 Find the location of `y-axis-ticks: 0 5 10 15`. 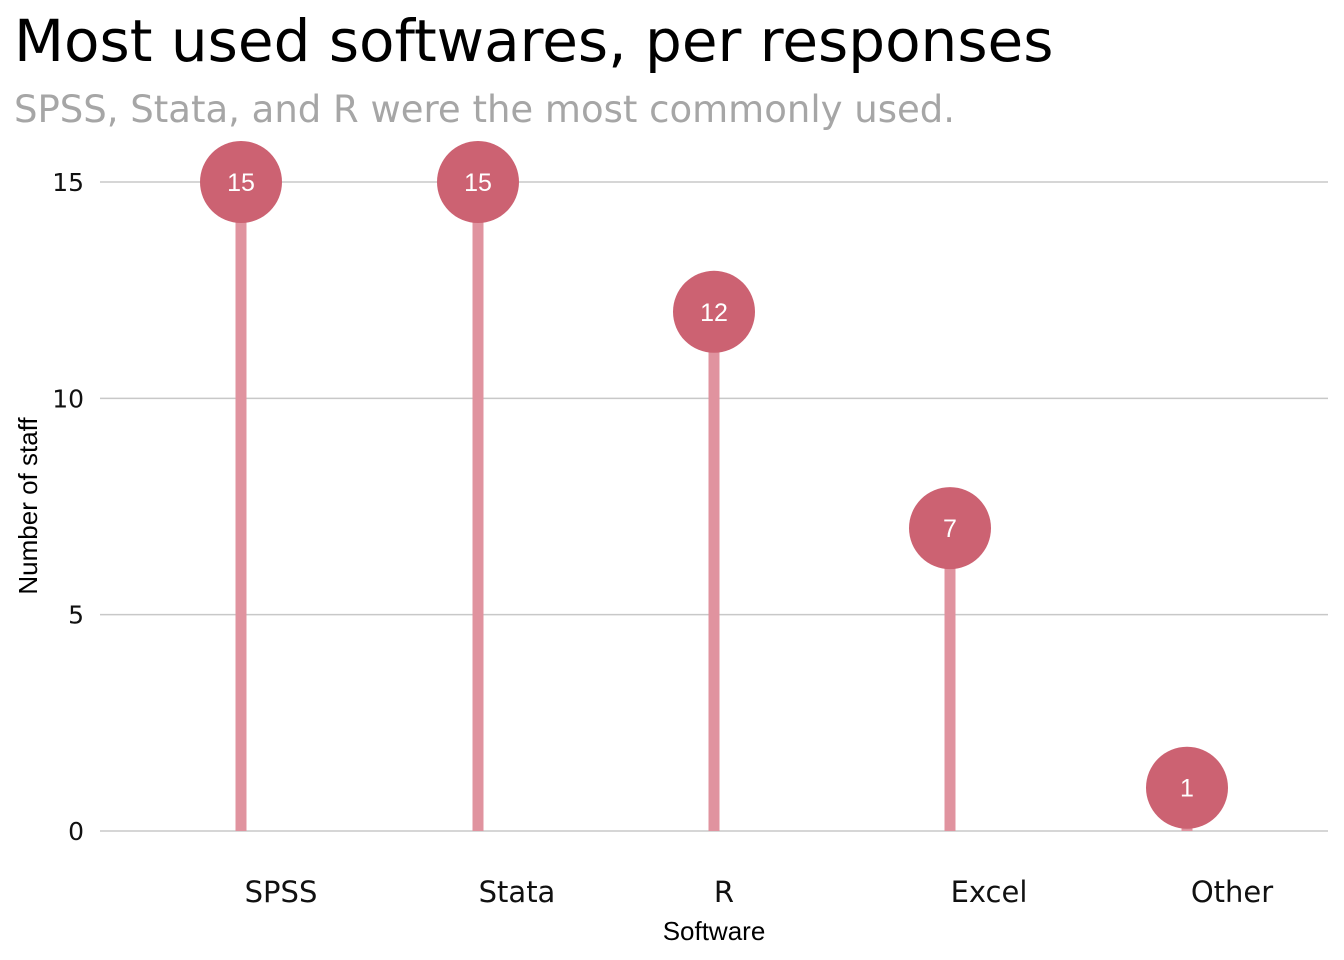

y-axis-ticks: 0 5 10 15 is located at coordinates (68, 507).